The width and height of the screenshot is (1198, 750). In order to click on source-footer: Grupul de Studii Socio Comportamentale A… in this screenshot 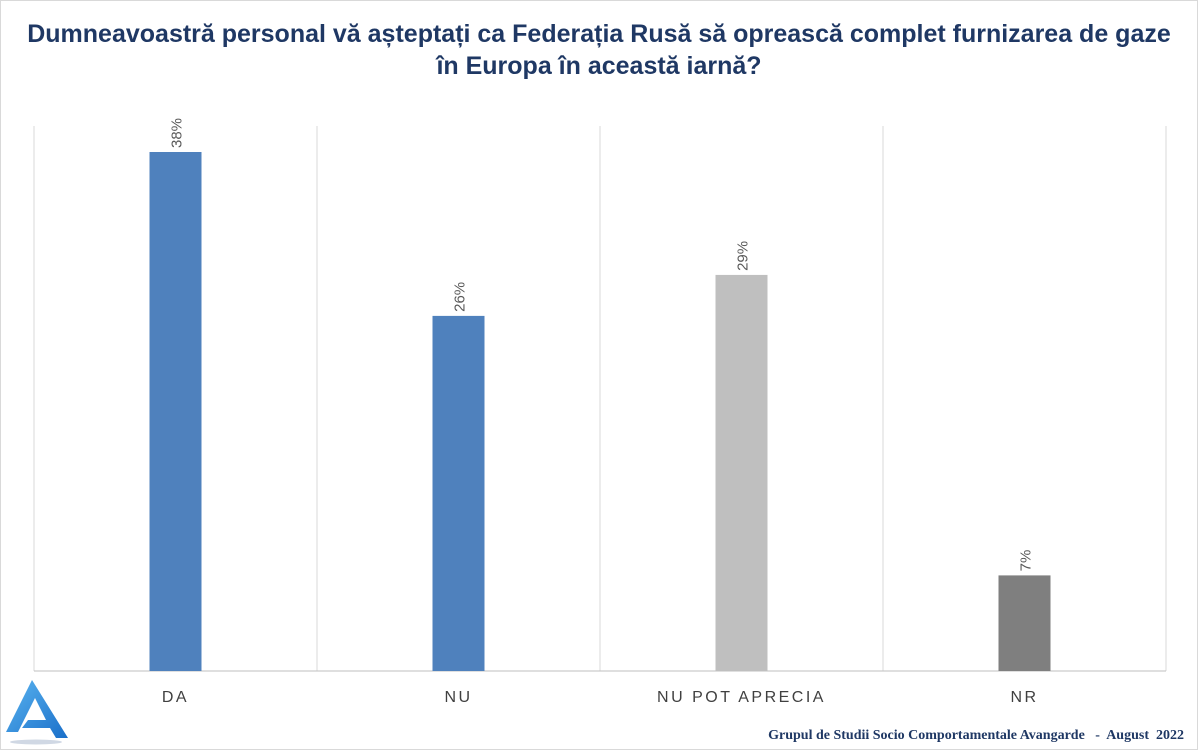, I will do `click(976, 735)`.